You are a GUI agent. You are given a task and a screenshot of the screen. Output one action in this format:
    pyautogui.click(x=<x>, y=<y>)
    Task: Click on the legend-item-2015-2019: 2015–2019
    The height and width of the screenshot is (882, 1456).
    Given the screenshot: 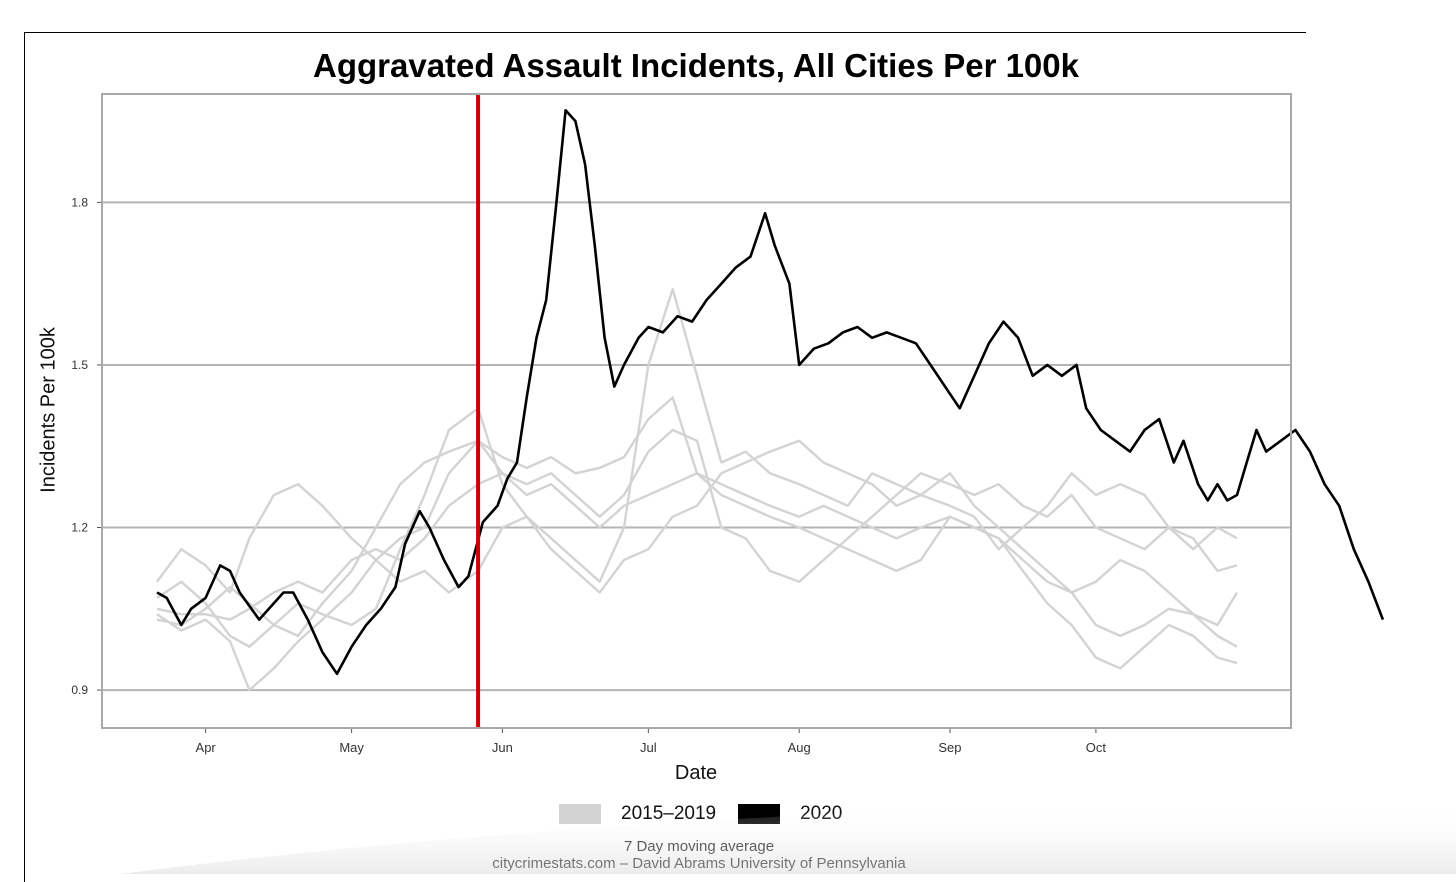 What is the action you would take?
    pyautogui.click(x=637, y=814)
    